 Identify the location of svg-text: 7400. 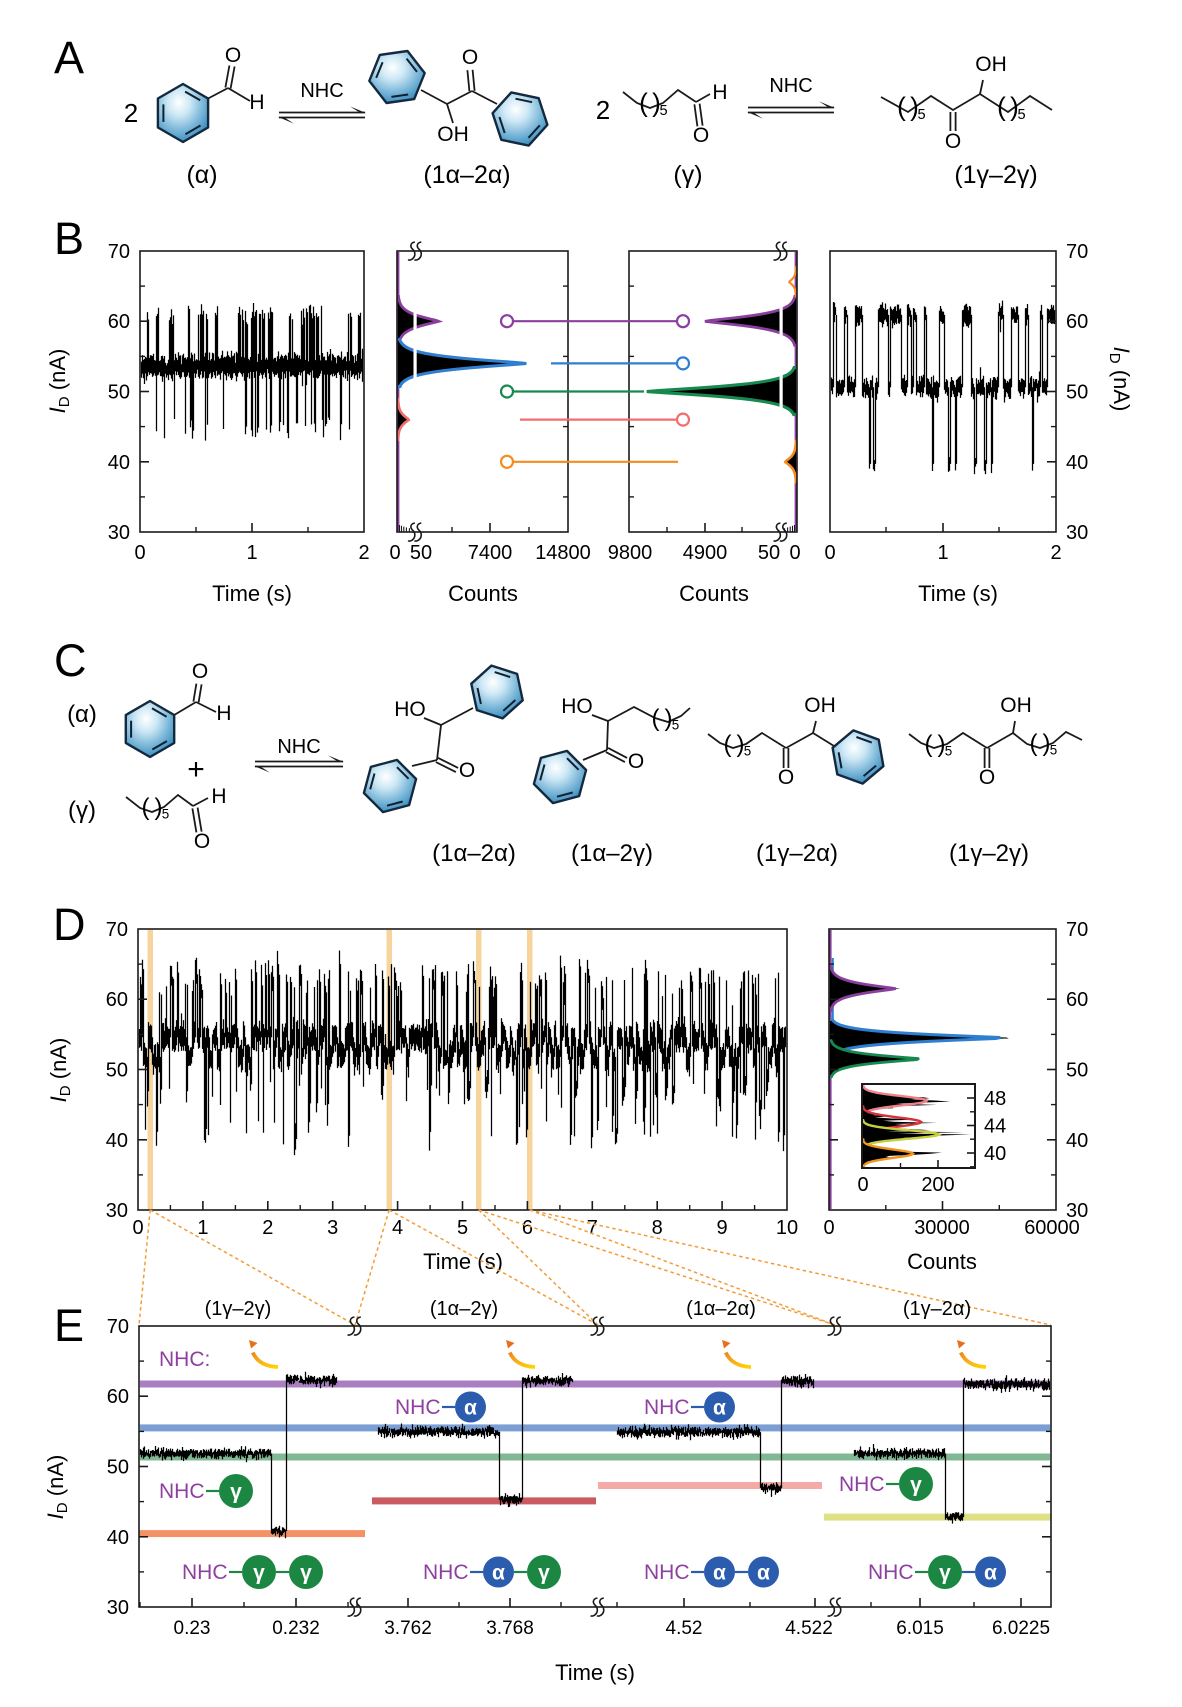
(490, 553).